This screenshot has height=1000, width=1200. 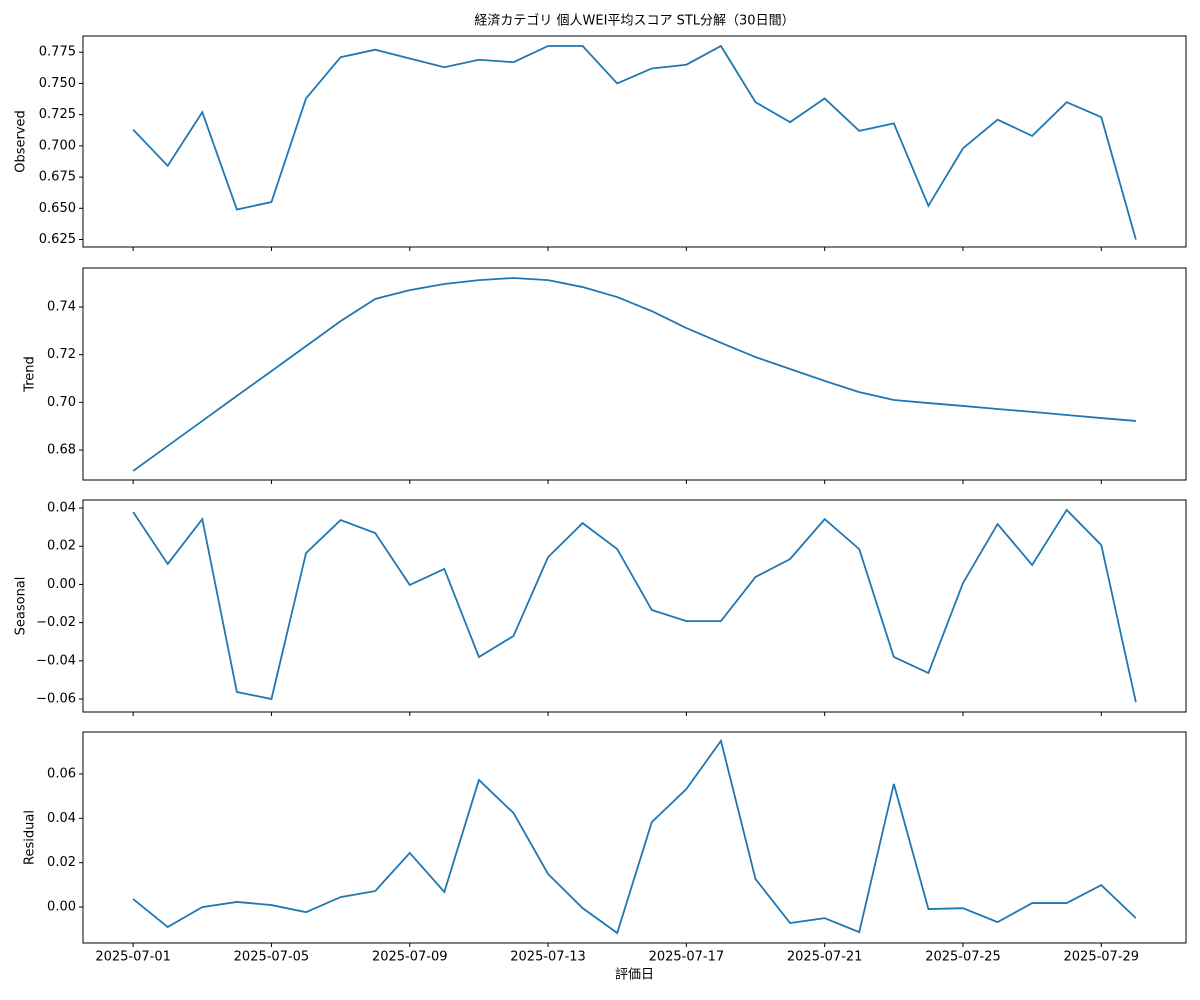 What do you see at coordinates (687, 957) in the screenshot?
I see `x-tick-label: 2025-07-17` at bounding box center [687, 957].